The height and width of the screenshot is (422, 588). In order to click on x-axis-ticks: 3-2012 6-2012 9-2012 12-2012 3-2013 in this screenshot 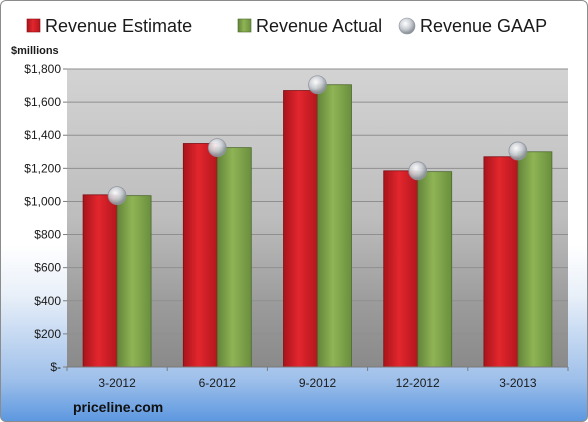, I will do `click(317, 378)`.